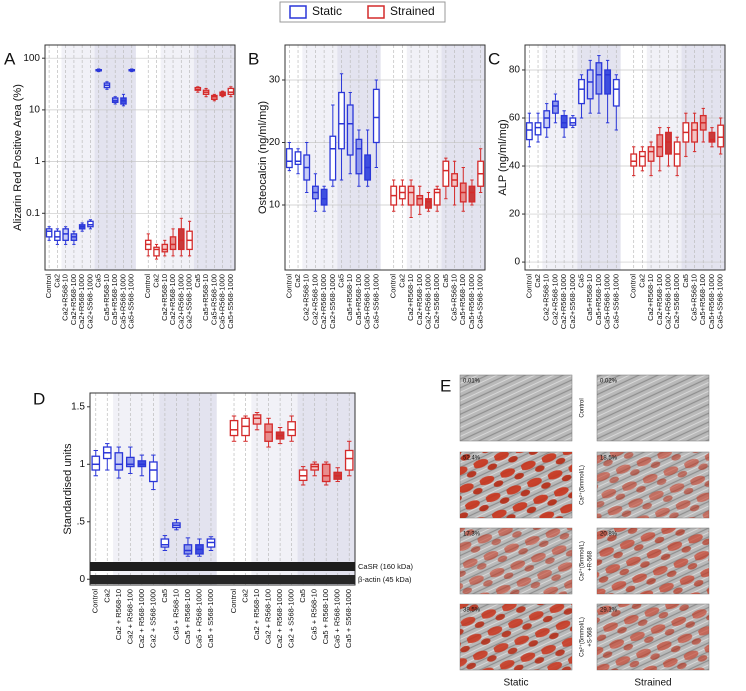 Image resolution: width=746 pixels, height=691 pixels. What do you see at coordinates (376, 12) in the screenshot?
I see `legend-swatch` at bounding box center [376, 12].